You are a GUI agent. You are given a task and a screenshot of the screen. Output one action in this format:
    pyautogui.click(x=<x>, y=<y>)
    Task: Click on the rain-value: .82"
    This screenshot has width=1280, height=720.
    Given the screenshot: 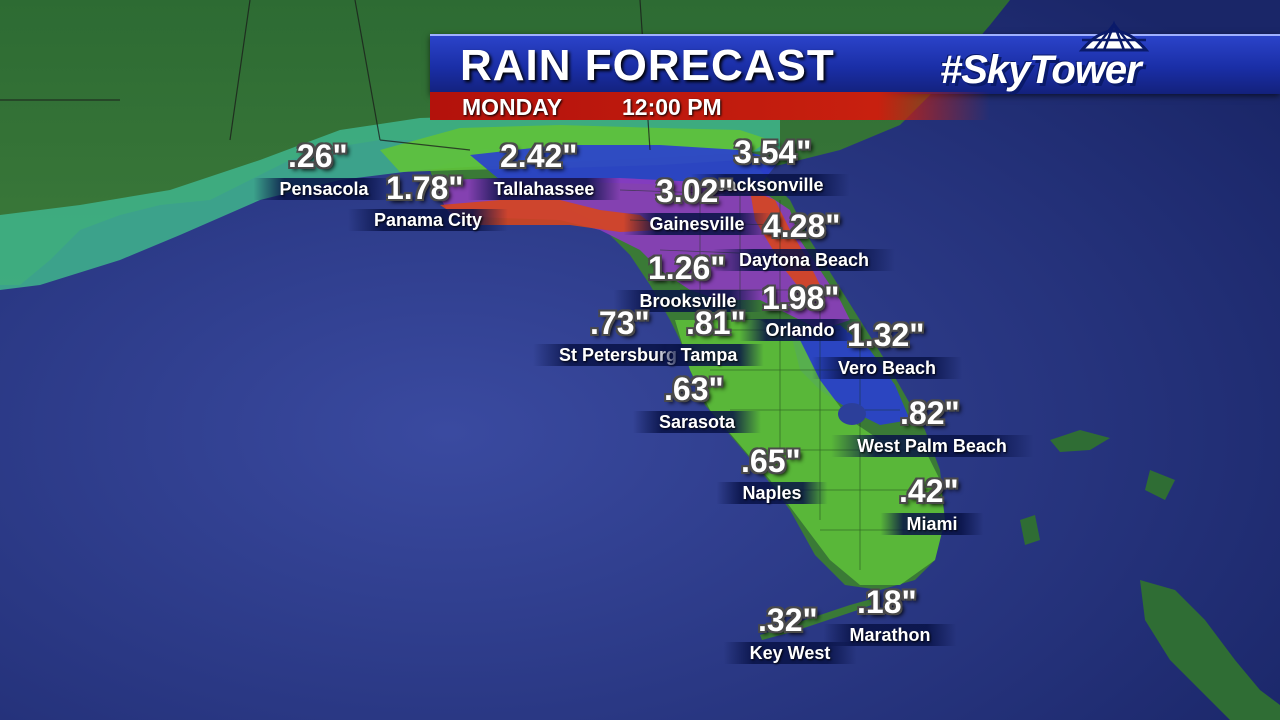 What is the action you would take?
    pyautogui.click(x=930, y=413)
    